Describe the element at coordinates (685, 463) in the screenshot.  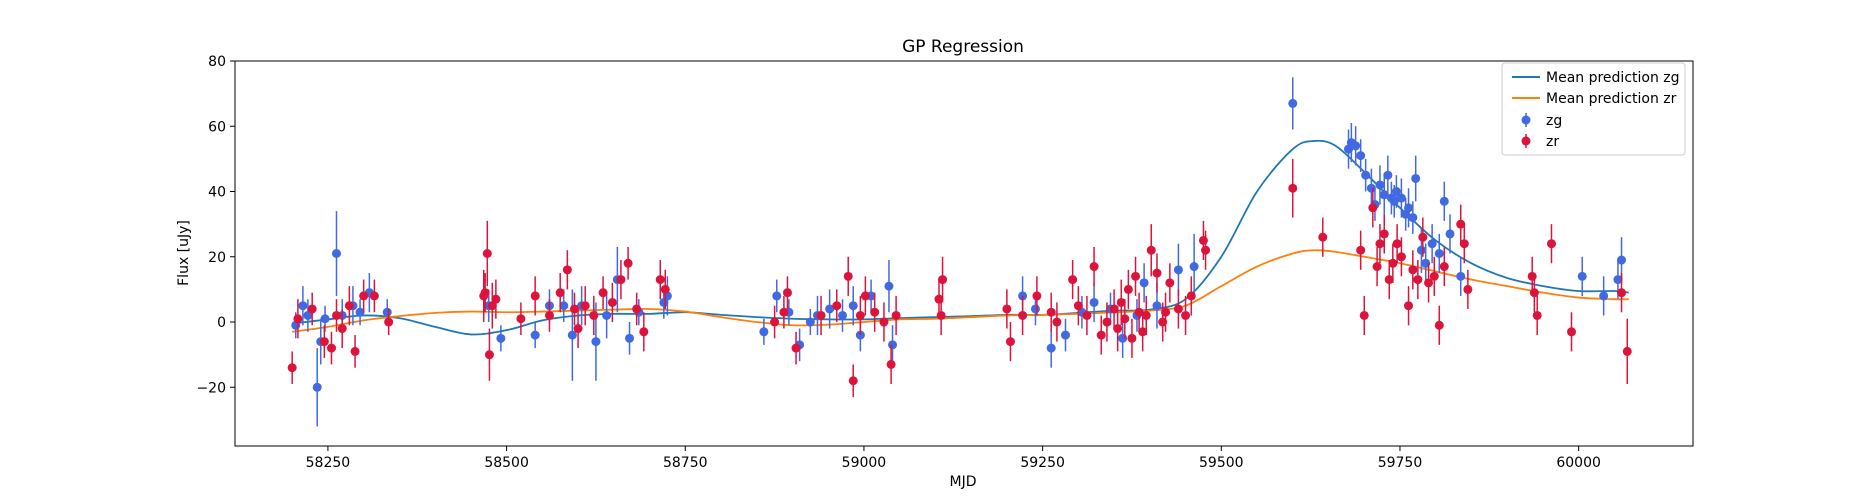
I see `x-tick-label: 58750` at that location.